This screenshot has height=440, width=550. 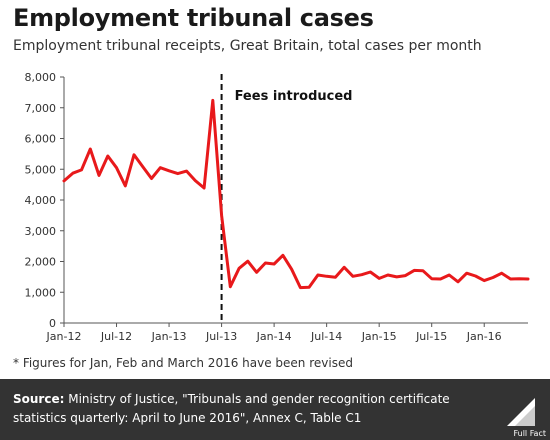 I want to click on fees-introduced-label: Fees introduced, so click(x=294, y=96).